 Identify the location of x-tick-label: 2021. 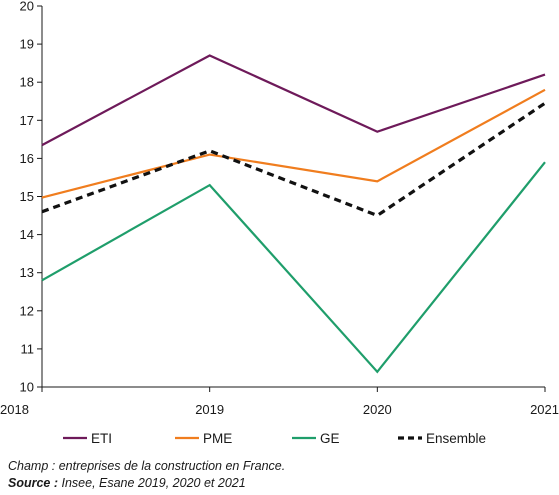
(544, 409).